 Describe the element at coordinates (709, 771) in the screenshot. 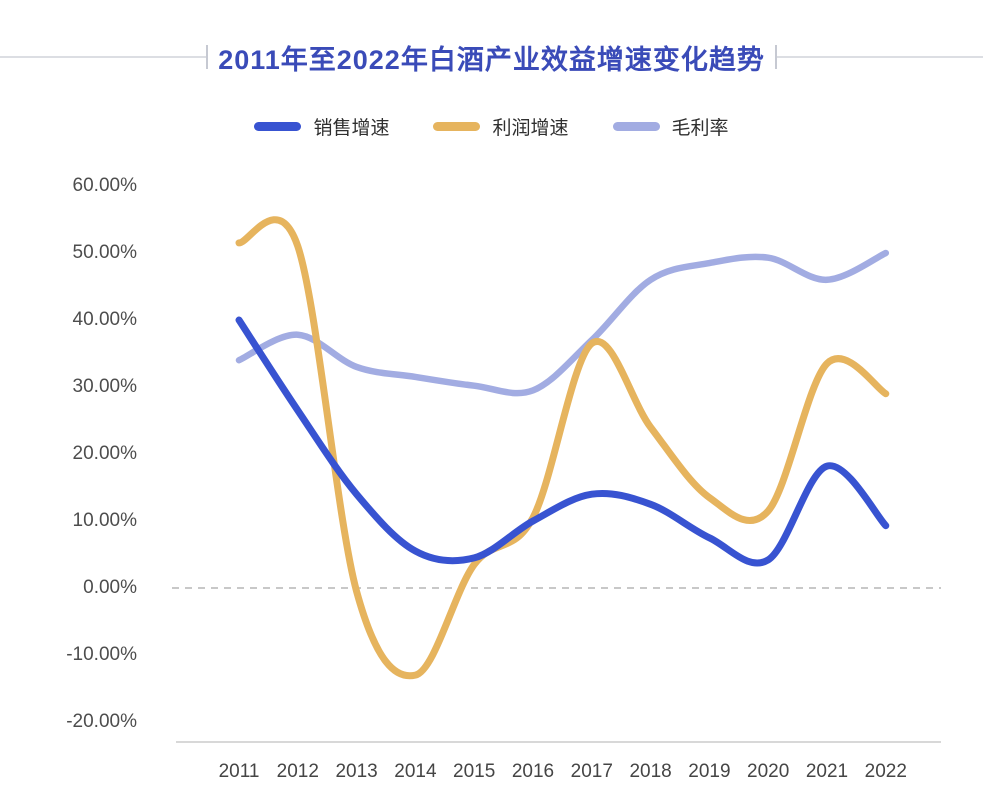

I see `x-axis-tick-label: 2019` at that location.